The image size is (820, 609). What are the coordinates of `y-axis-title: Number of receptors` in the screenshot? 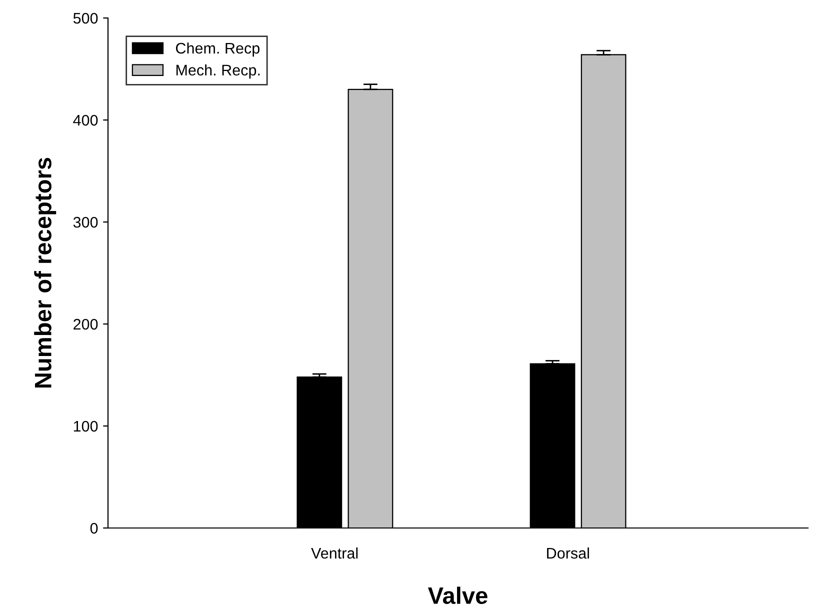 It's located at (45, 273).